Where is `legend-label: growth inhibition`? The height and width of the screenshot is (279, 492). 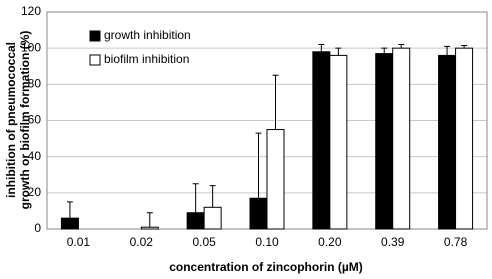 legend-label: growth inhibition is located at coordinates (147, 35).